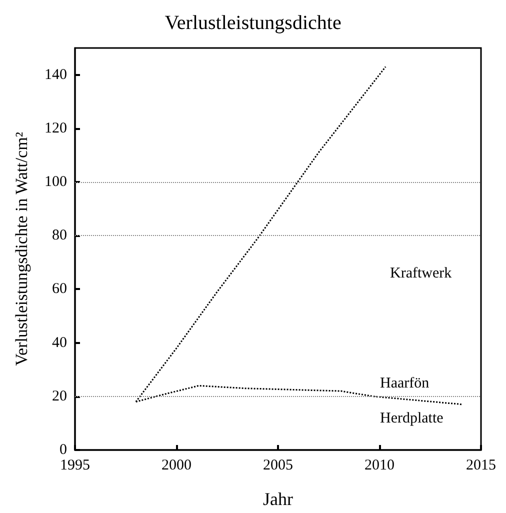  I want to click on y-tick-label: 120, so click(55, 128).